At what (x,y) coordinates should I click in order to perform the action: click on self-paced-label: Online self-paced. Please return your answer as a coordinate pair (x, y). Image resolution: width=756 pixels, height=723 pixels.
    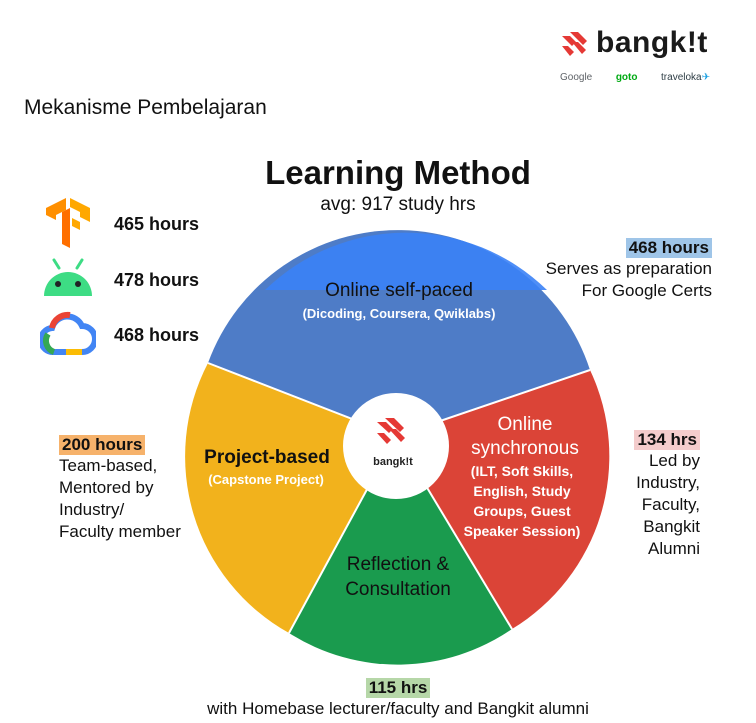
    Looking at the image, I should click on (399, 290).